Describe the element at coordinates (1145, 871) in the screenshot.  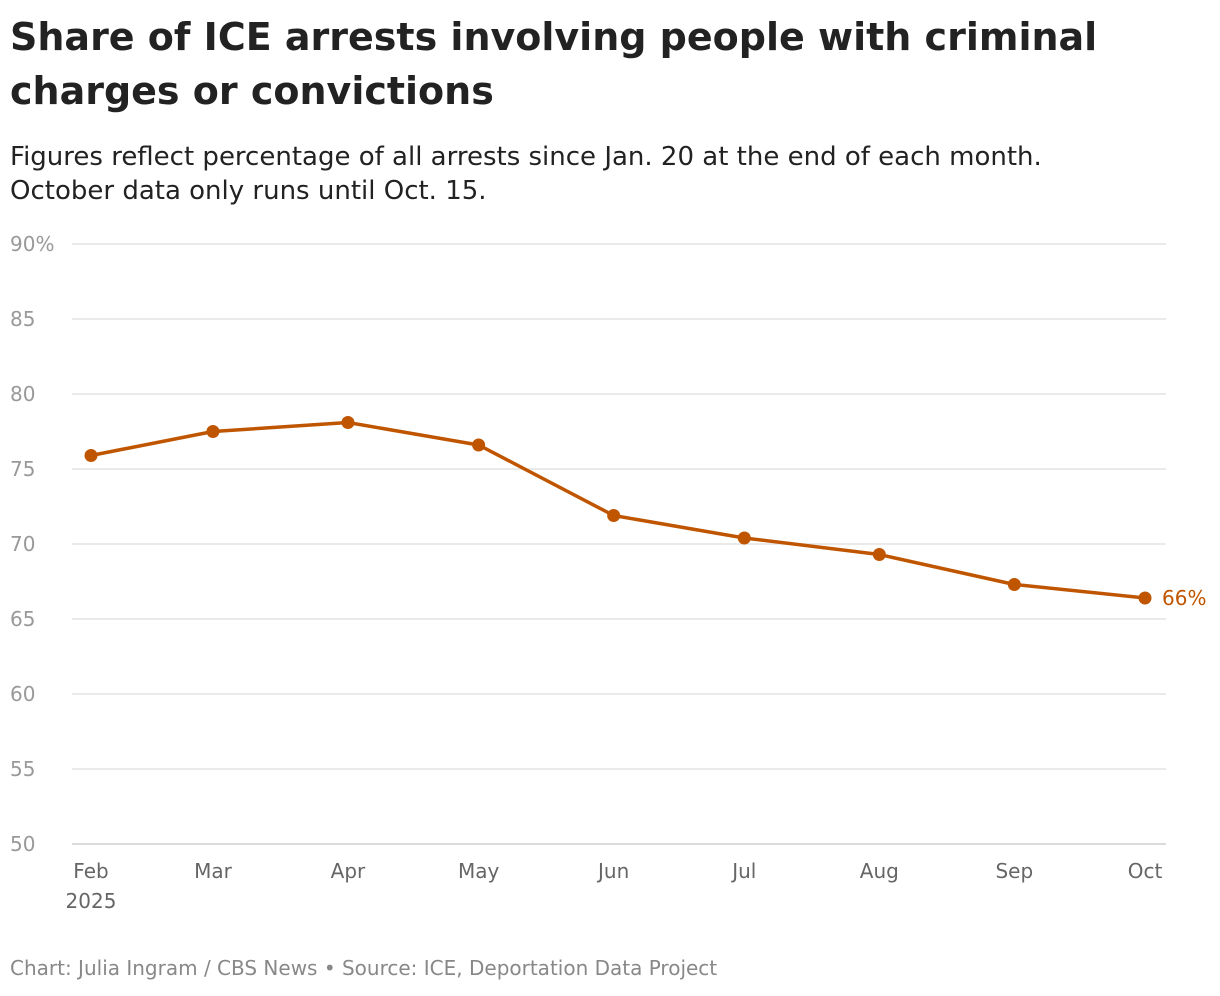
I see `x-tick-label: Oct` at that location.